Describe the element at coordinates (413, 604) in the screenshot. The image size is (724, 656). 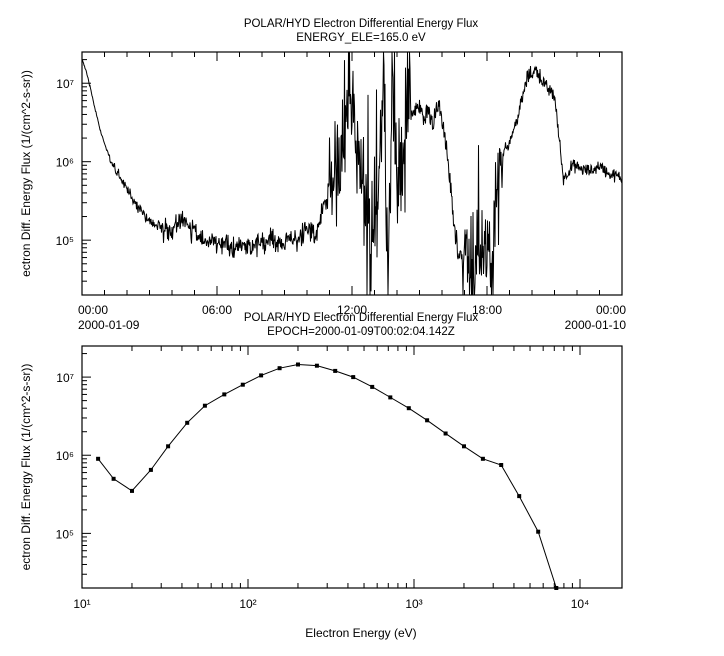
I see `bottom-x-tick-label: 10³` at that location.